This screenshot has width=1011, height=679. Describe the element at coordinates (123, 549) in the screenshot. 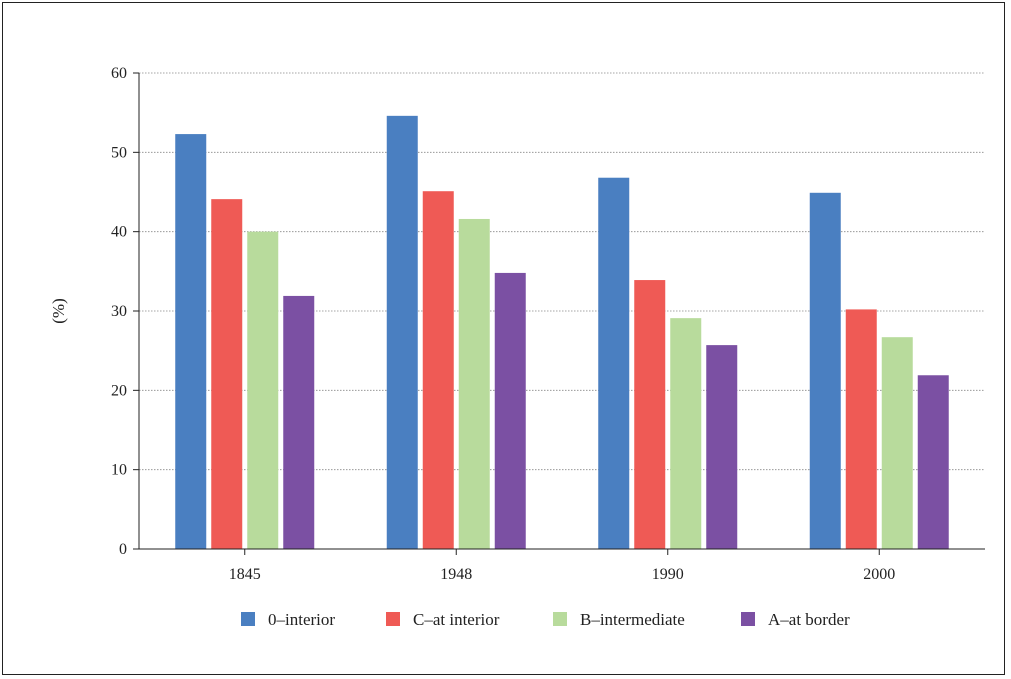

I see `y-tick-label: 0` at that location.